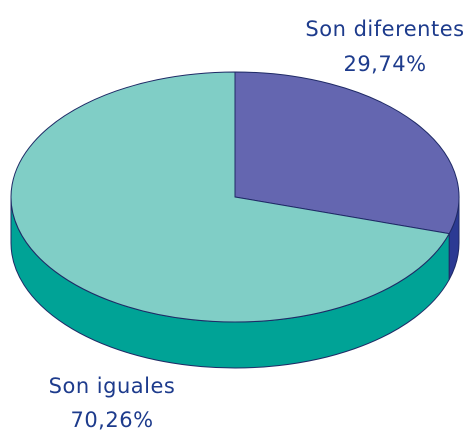 Image resolution: width=473 pixels, height=437 pixels. What do you see at coordinates (384, 29) in the screenshot?
I see `slice-label: Son diferentes` at bounding box center [384, 29].